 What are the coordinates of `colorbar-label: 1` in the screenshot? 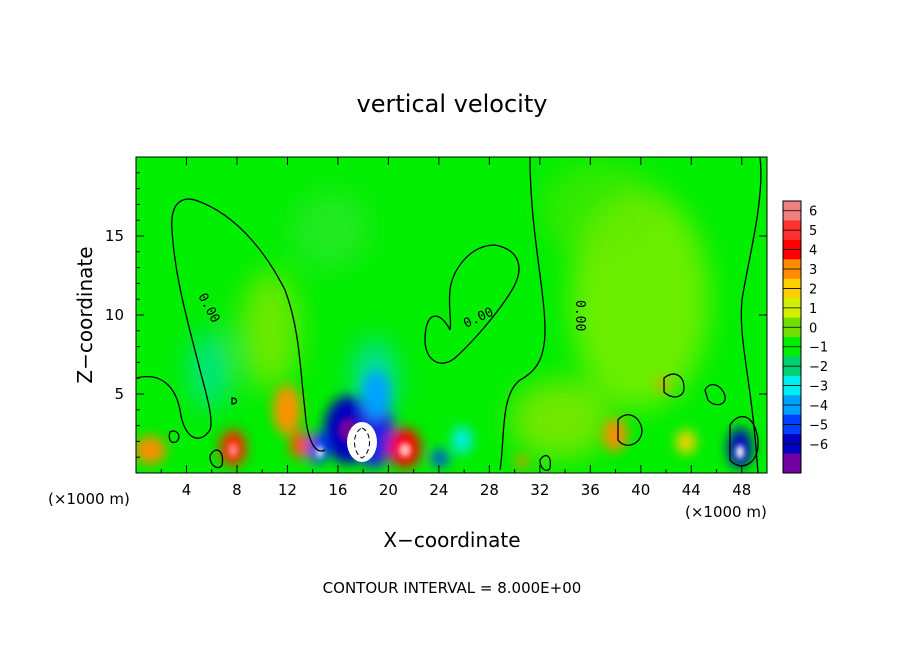 It's located at (813, 309).